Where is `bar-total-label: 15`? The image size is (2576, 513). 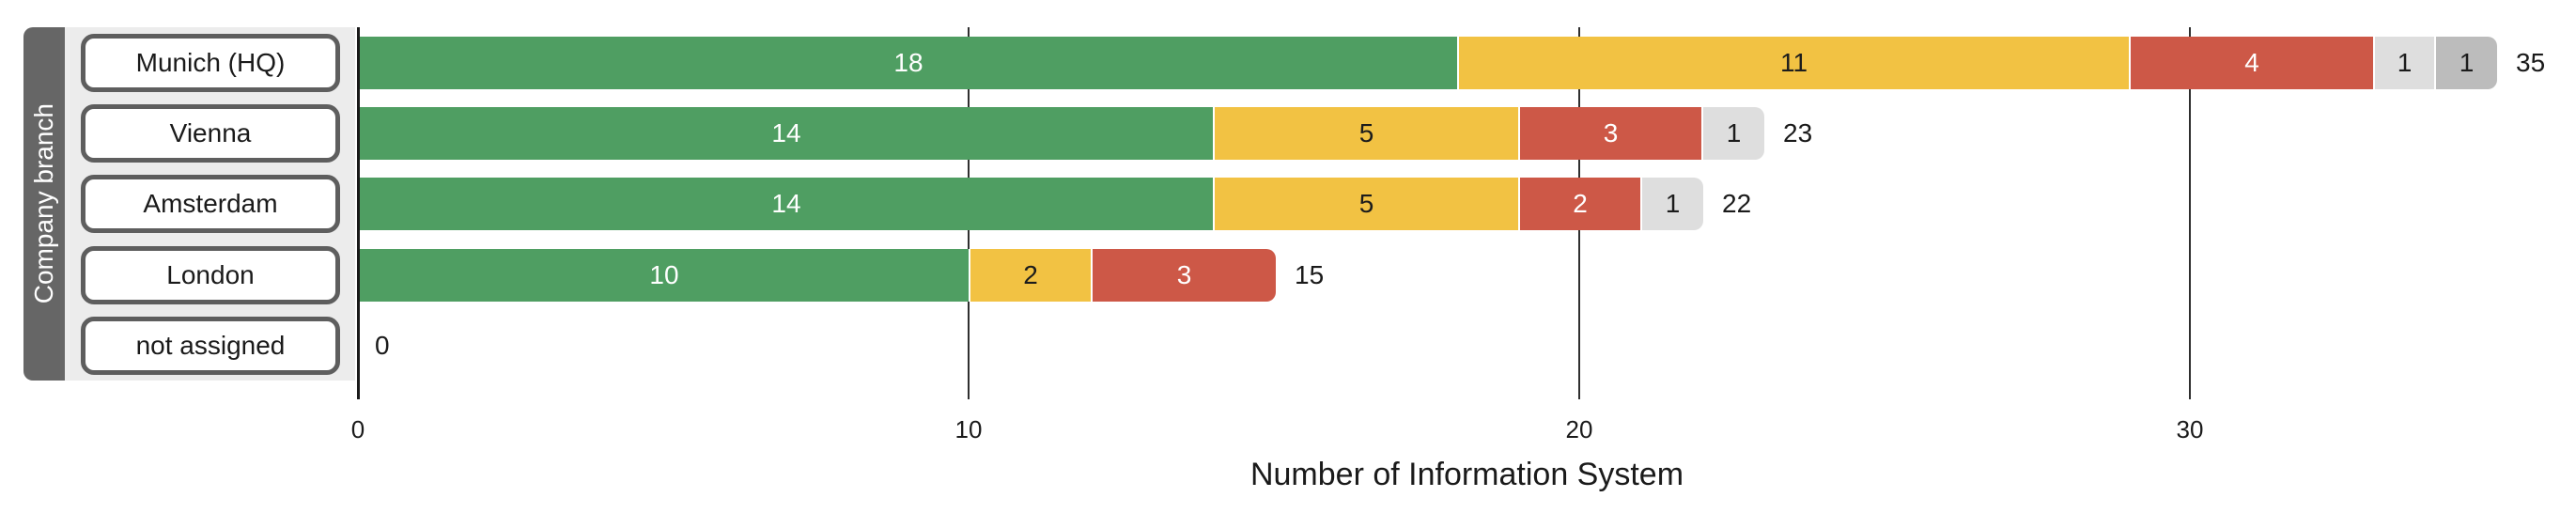
bar-total-label: 15 is located at coordinates (1310, 274).